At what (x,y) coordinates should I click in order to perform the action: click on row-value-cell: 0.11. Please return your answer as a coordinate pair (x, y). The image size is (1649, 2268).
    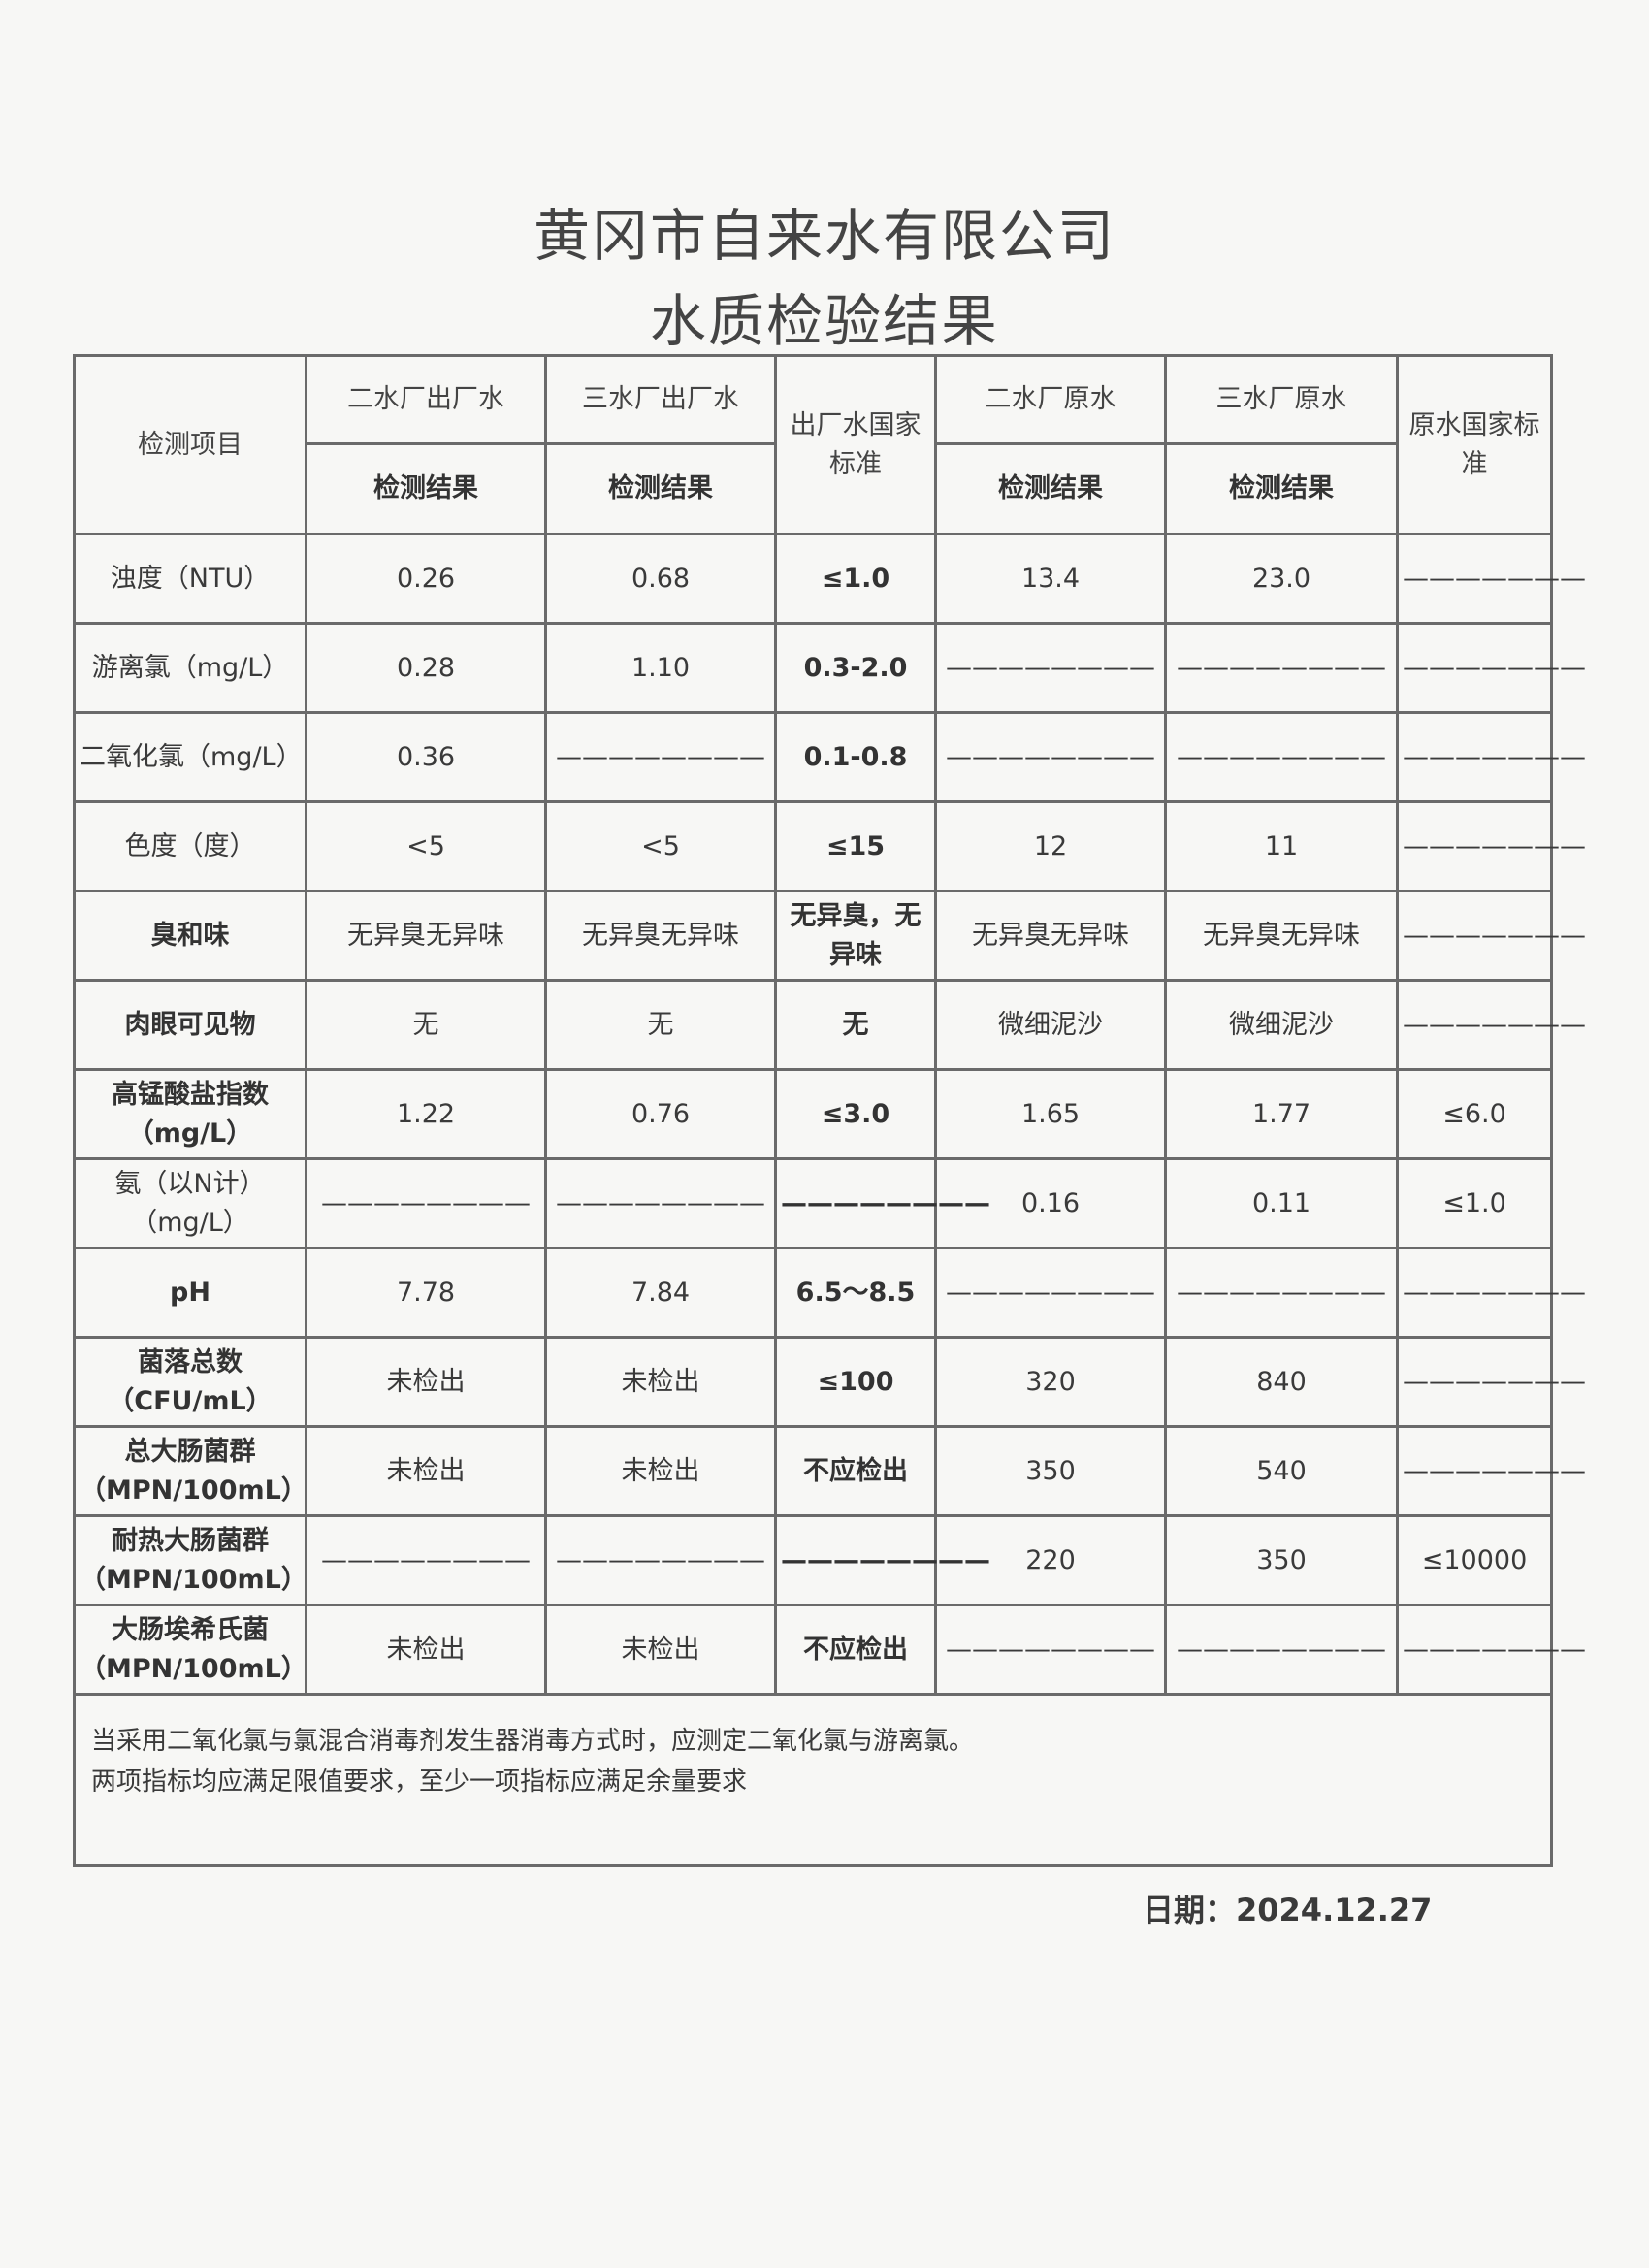
    Looking at the image, I should click on (1281, 1203).